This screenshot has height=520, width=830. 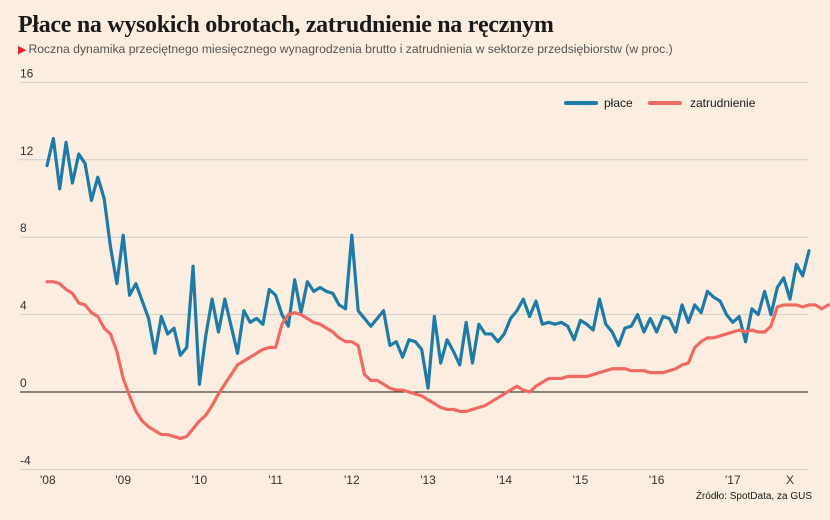 I want to click on y-axis-ticks: -4 0 4 8 12 16, so click(x=27, y=266).